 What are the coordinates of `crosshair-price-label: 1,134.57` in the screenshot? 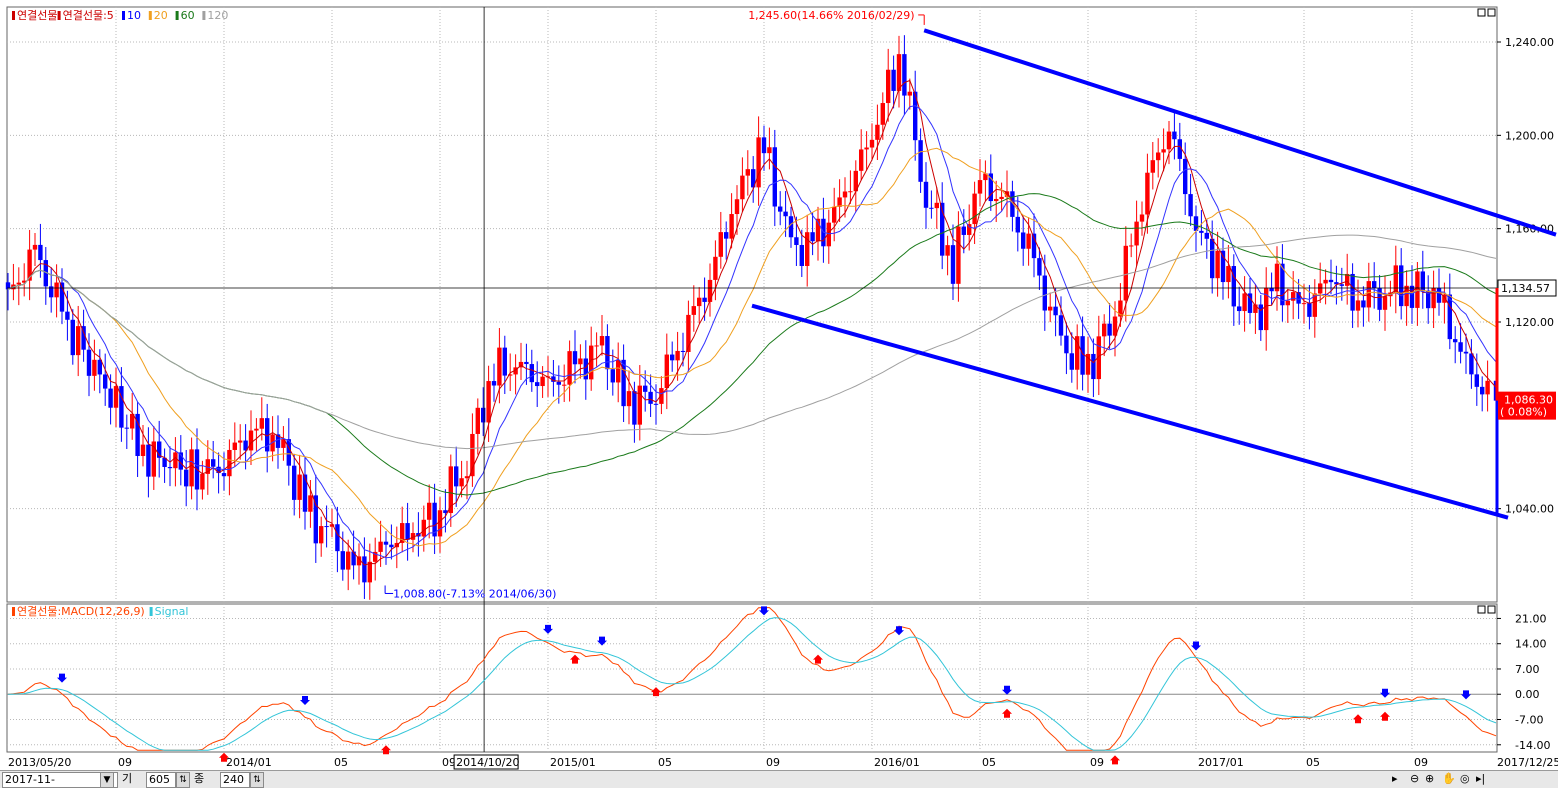 It's located at (1525, 288).